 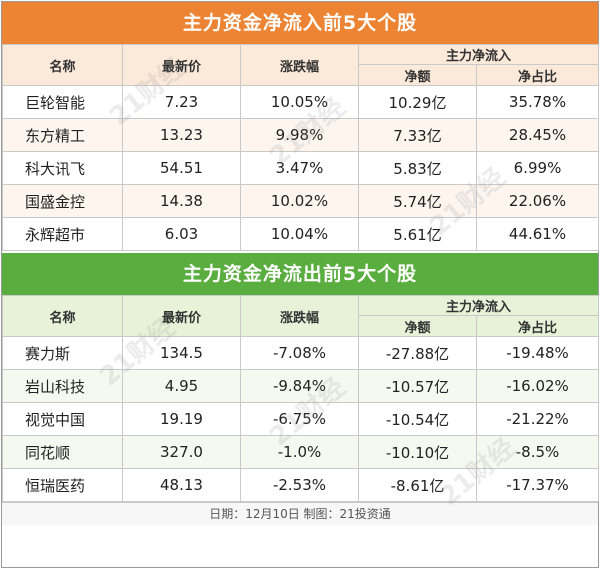 I want to click on stock-price: 4.95, so click(x=181, y=386).